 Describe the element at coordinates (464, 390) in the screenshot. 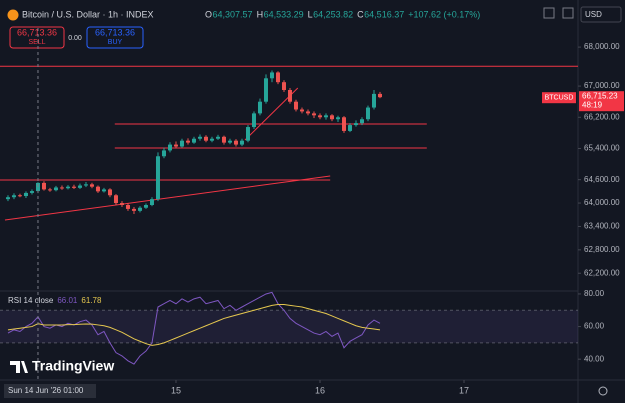

I see `x-tick-label: 17` at that location.